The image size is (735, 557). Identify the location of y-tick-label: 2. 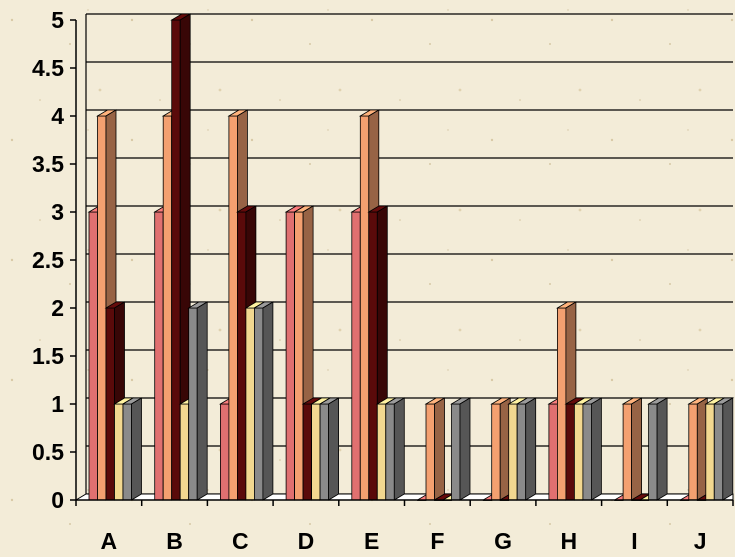
(57, 308).